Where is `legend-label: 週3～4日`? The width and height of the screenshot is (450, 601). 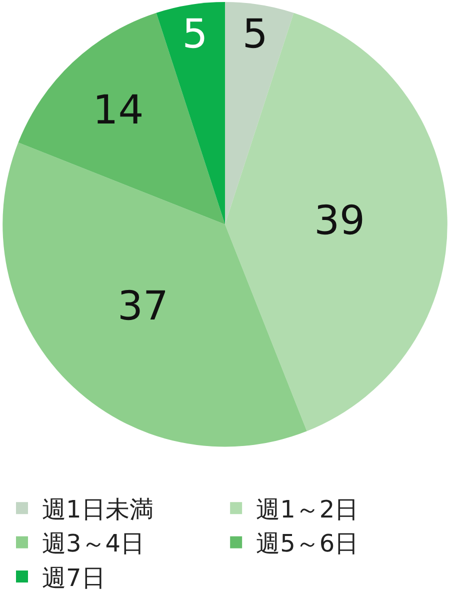
legend-label: 週3～4日 is located at coordinates (93, 544).